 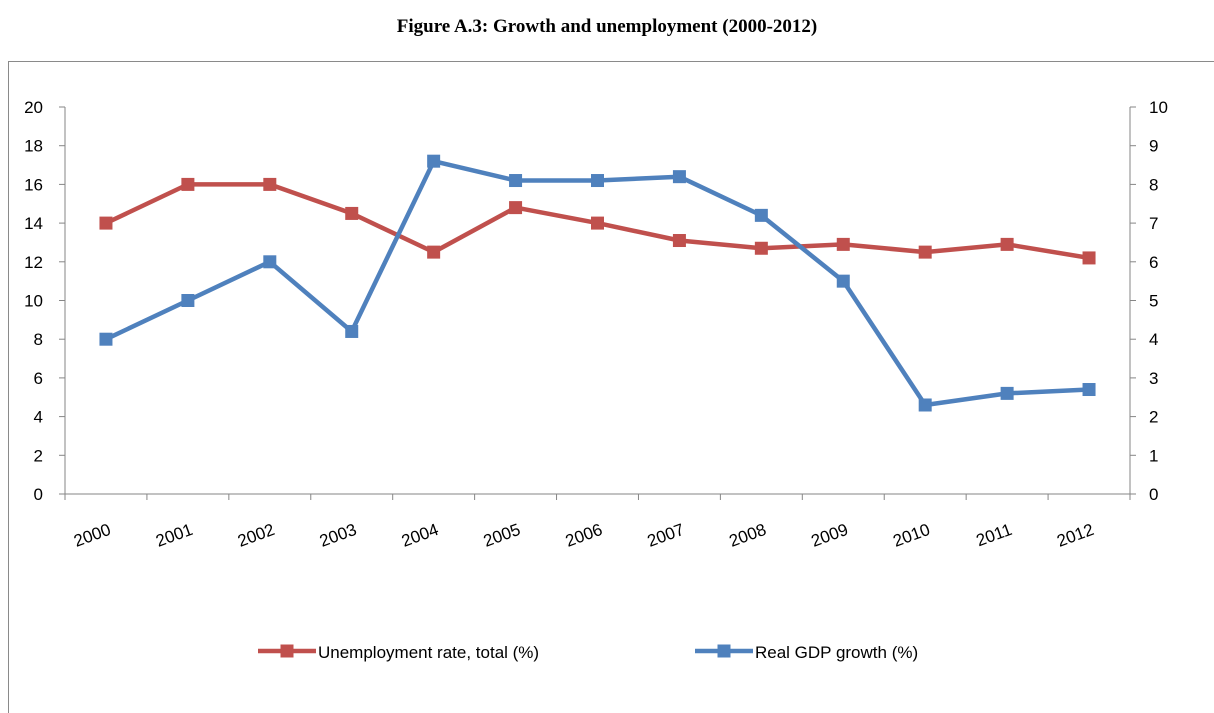 What do you see at coordinates (1075, 535) in the screenshot?
I see `x-tick-label: 2012` at bounding box center [1075, 535].